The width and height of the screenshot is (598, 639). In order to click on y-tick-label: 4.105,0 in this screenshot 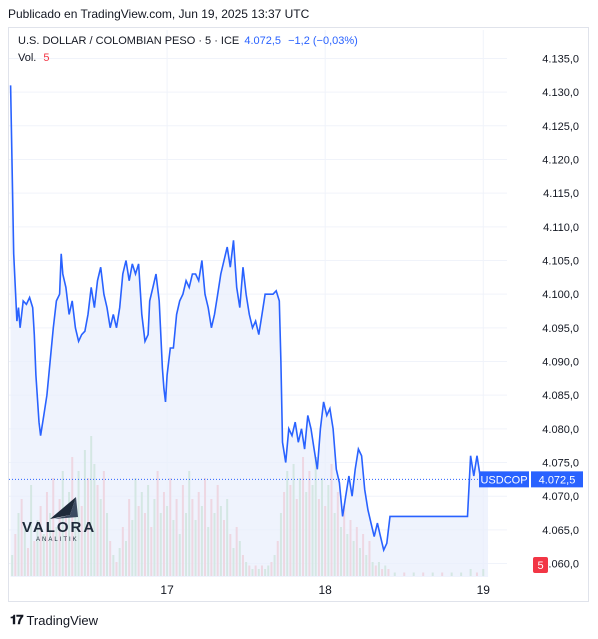, I will do `click(560, 261)`.